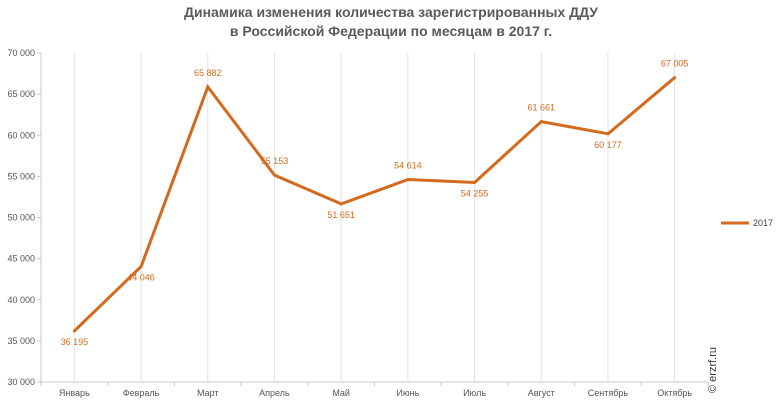 The height and width of the screenshot is (406, 781). What do you see at coordinates (474, 393) in the screenshot?
I see `x-tick-label-6: Июль` at bounding box center [474, 393].